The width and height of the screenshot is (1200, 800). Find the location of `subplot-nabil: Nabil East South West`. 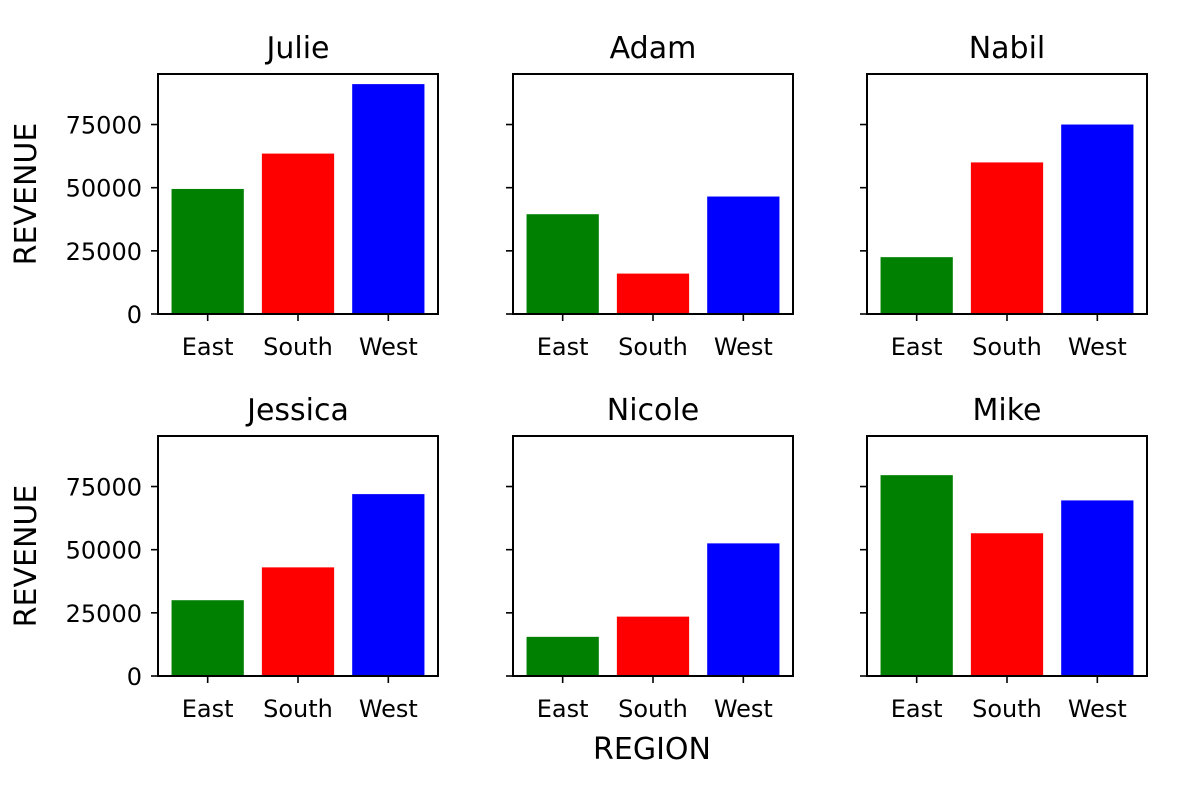

subplot-nabil: Nabil East South West is located at coordinates (1004, 196).